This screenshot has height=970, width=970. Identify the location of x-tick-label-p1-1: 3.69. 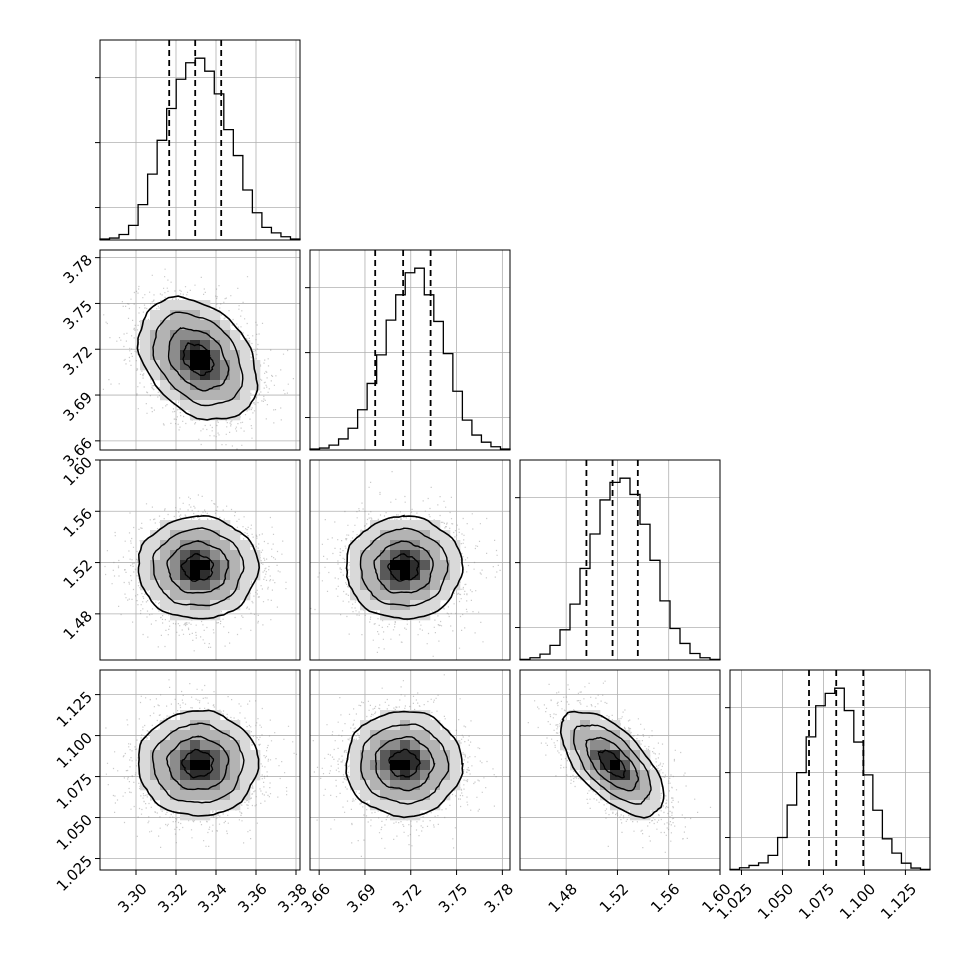
(361, 898).